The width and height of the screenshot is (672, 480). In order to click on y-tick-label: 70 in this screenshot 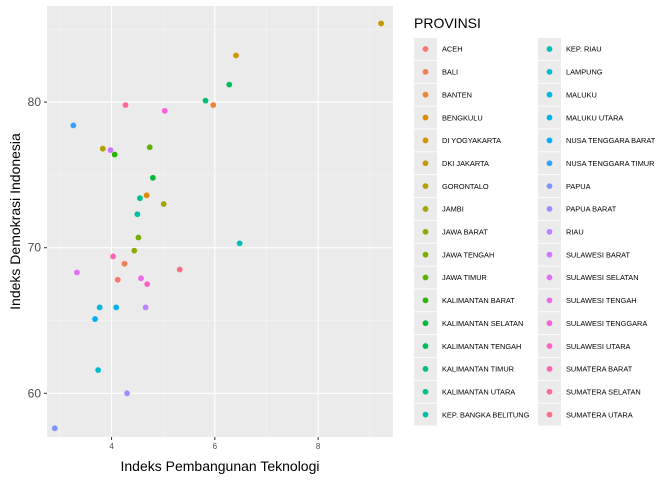, I will do `click(35, 248)`.